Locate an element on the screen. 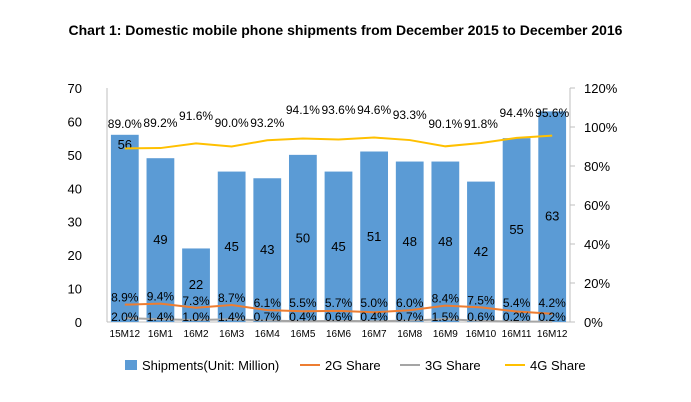 This screenshot has height=402, width=691. y-tick-label: 40 is located at coordinates (75, 188).